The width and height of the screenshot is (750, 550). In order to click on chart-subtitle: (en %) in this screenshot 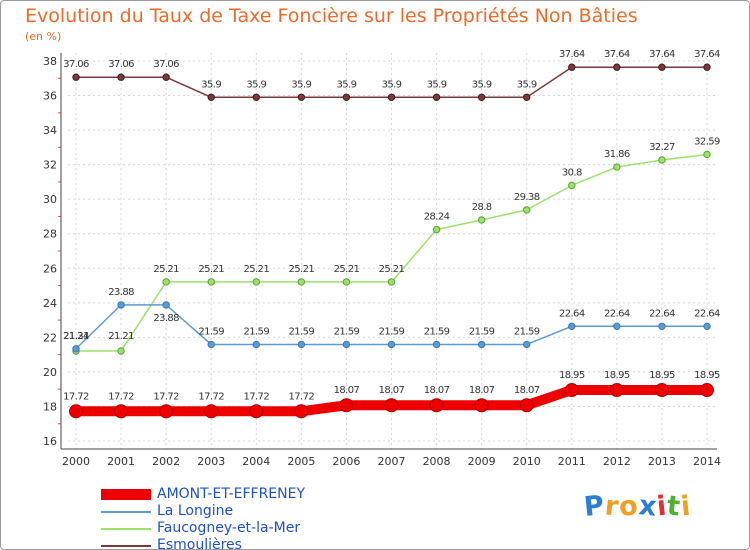, I will do `click(43, 36)`.